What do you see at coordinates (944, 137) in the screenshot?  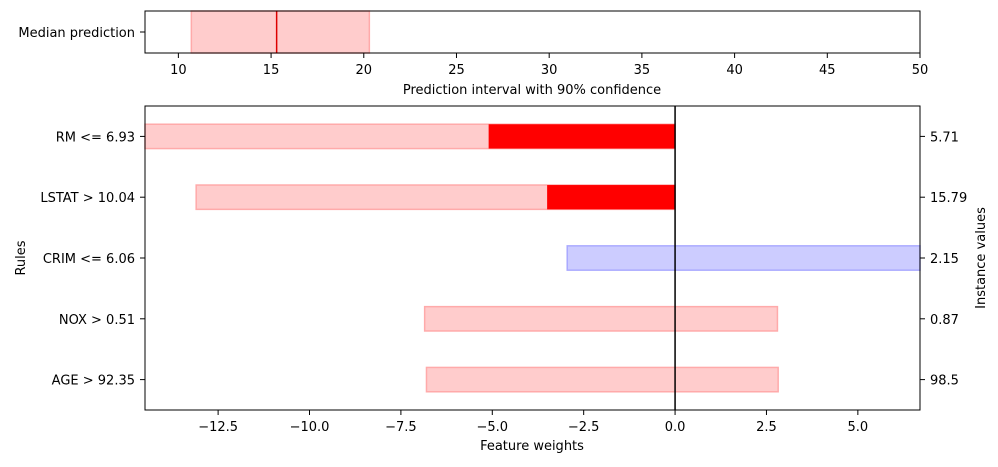 I see `instance-value-label: 5.71` at bounding box center [944, 137].